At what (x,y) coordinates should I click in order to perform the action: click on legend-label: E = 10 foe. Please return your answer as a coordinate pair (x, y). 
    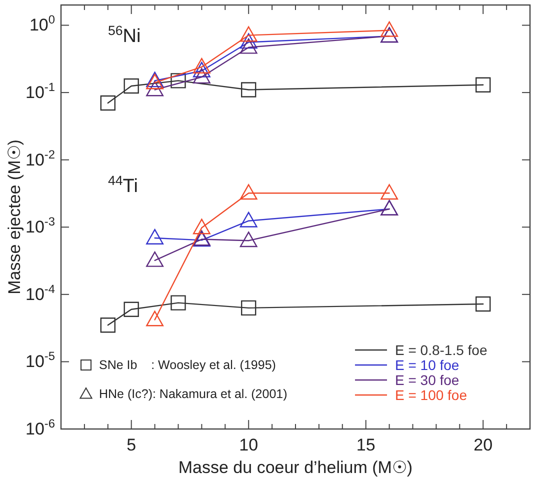
    Looking at the image, I should click on (427, 365).